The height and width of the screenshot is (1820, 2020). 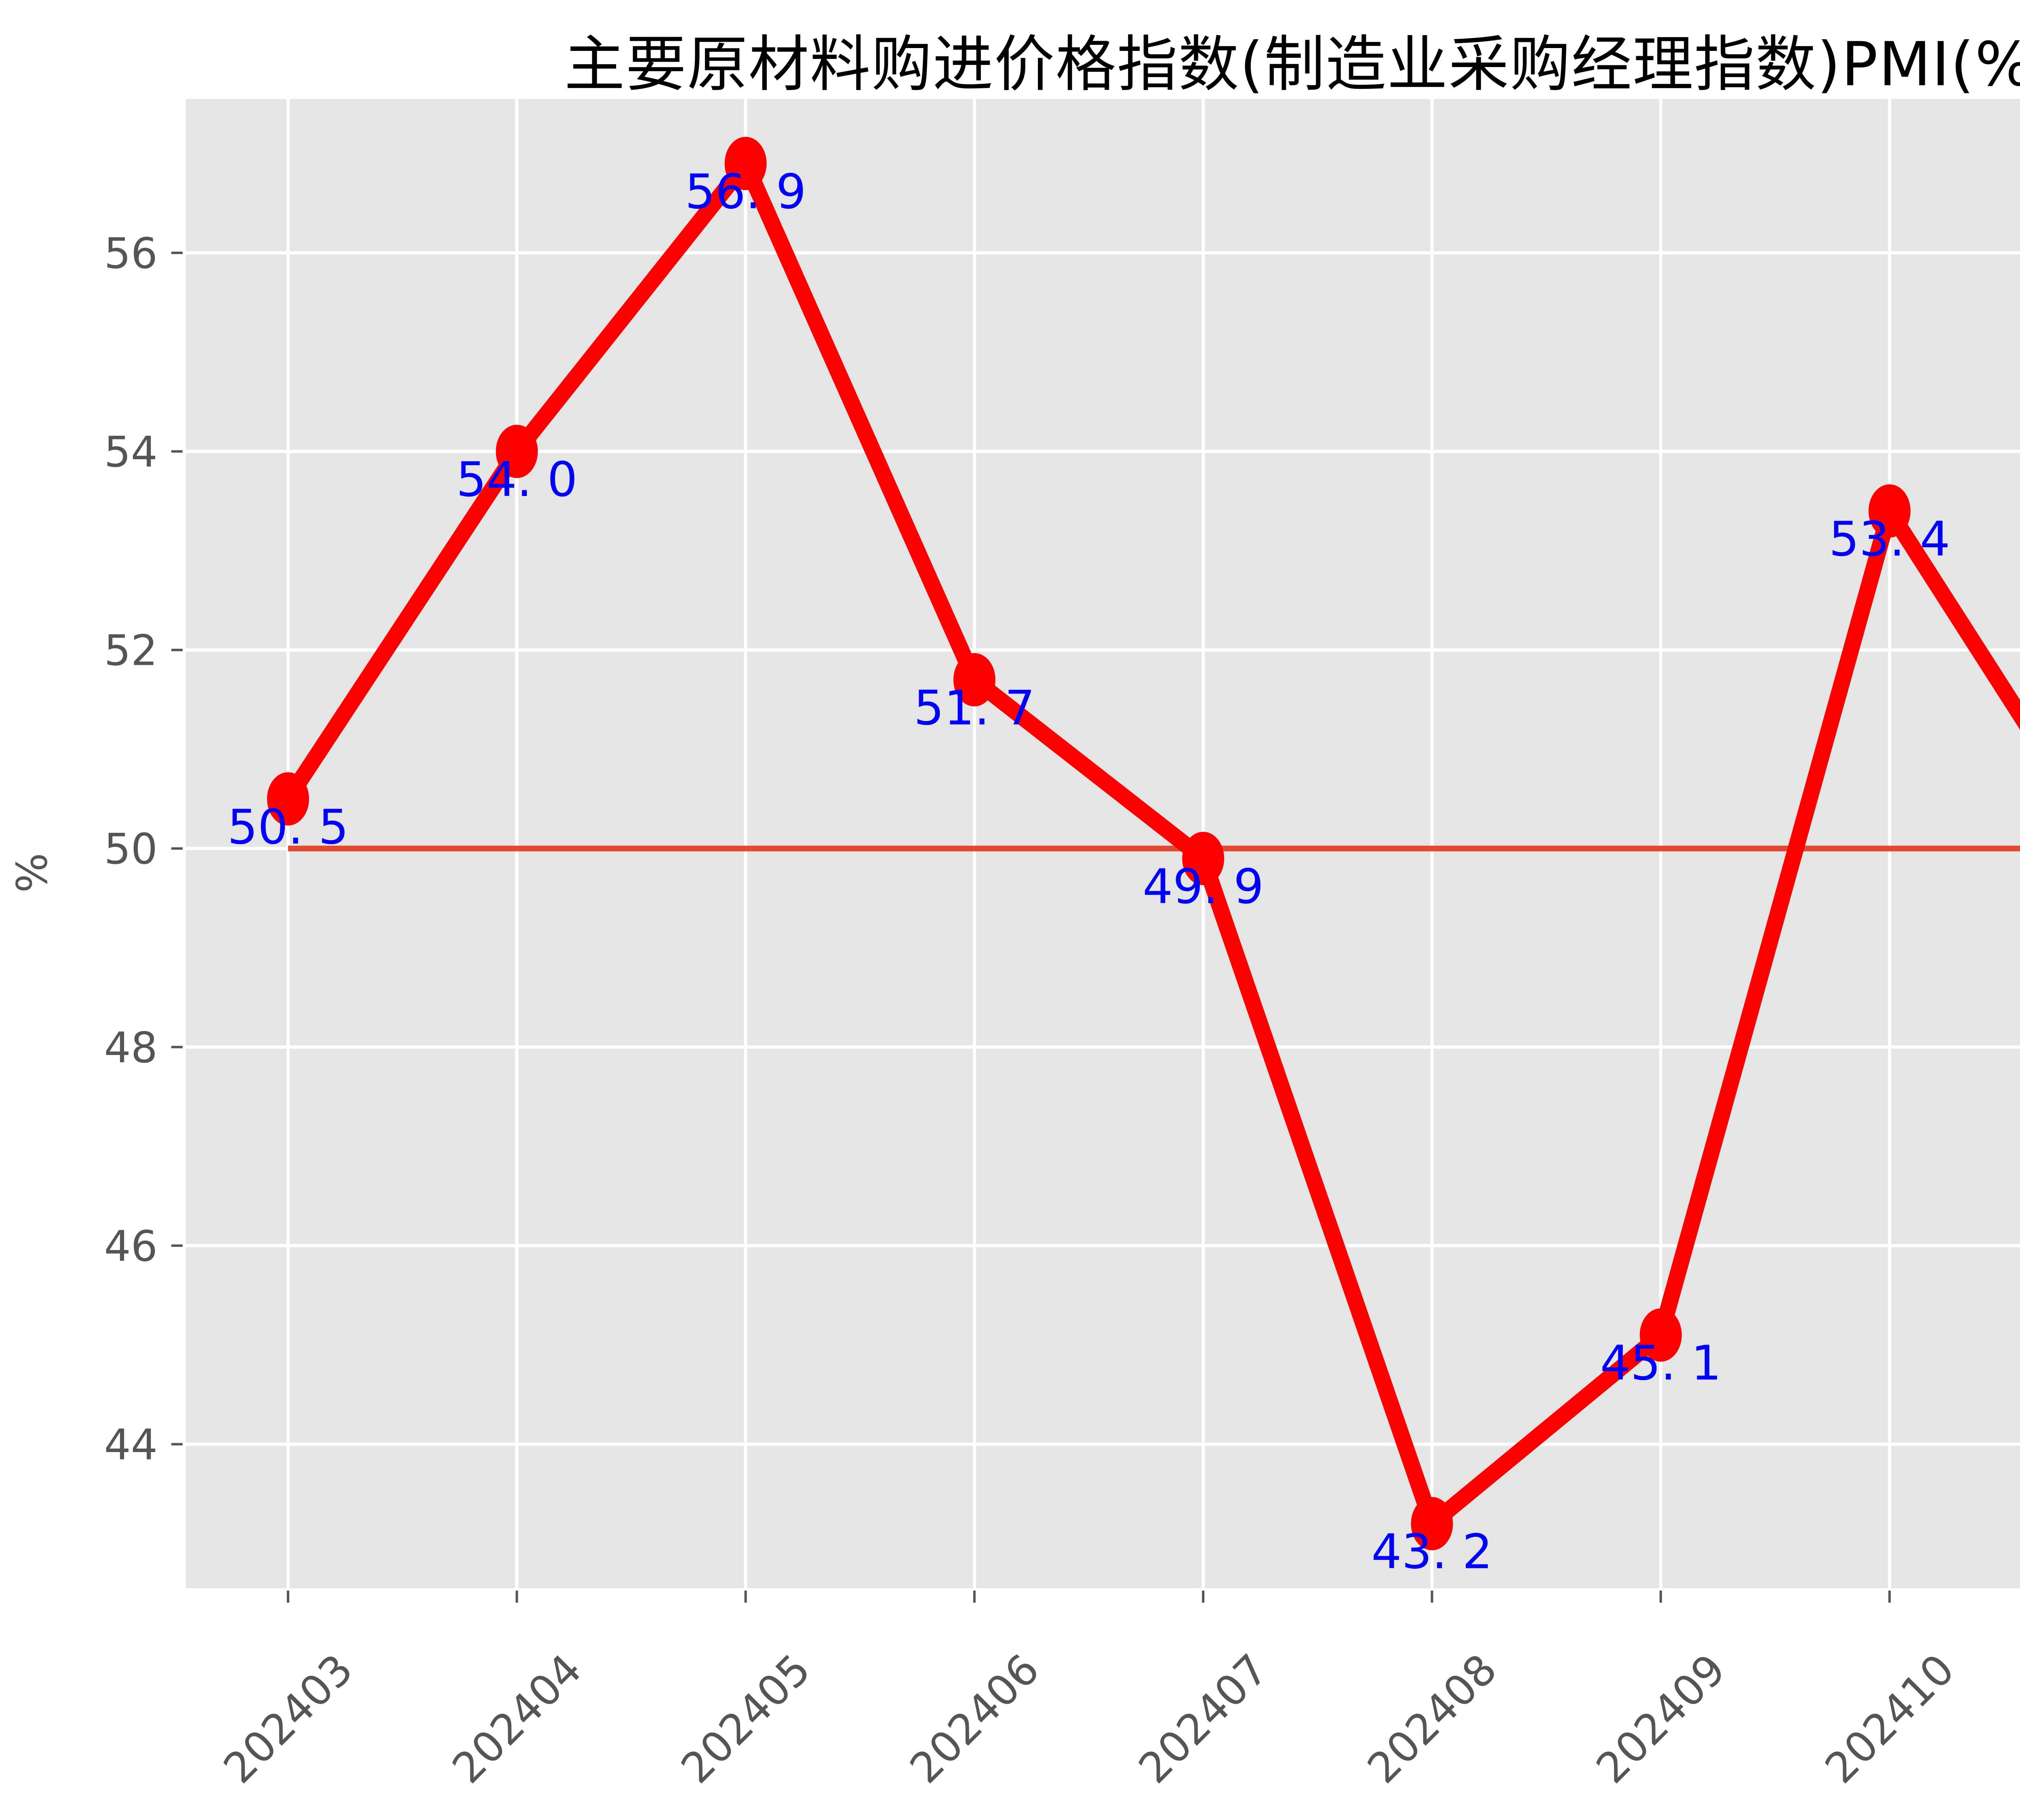 I want to click on data-label: 50. 5, so click(x=288, y=827).